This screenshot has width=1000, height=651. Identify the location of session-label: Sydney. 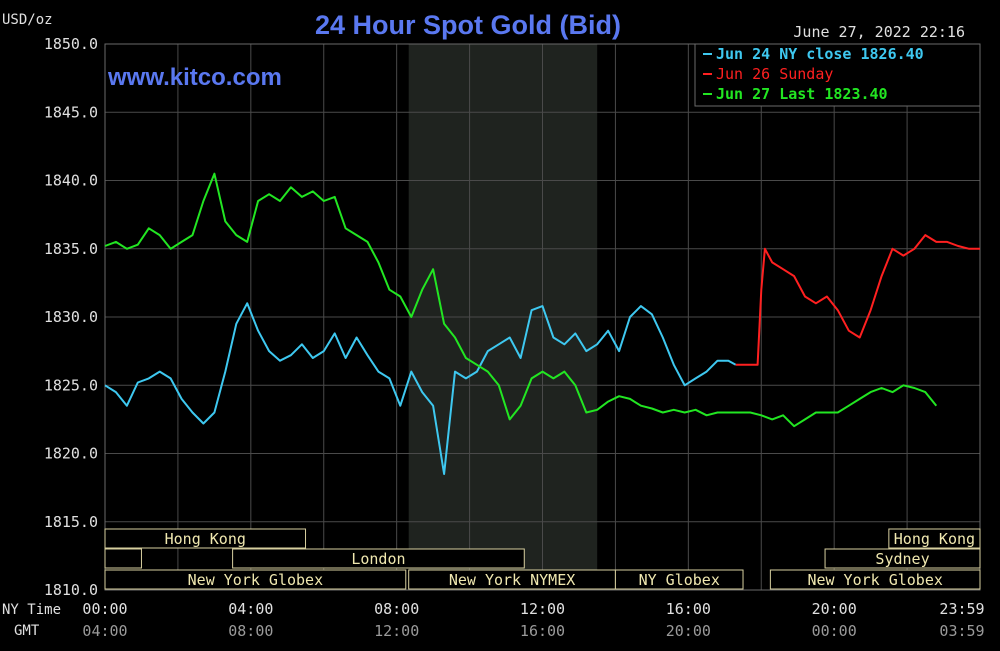
(902, 559).